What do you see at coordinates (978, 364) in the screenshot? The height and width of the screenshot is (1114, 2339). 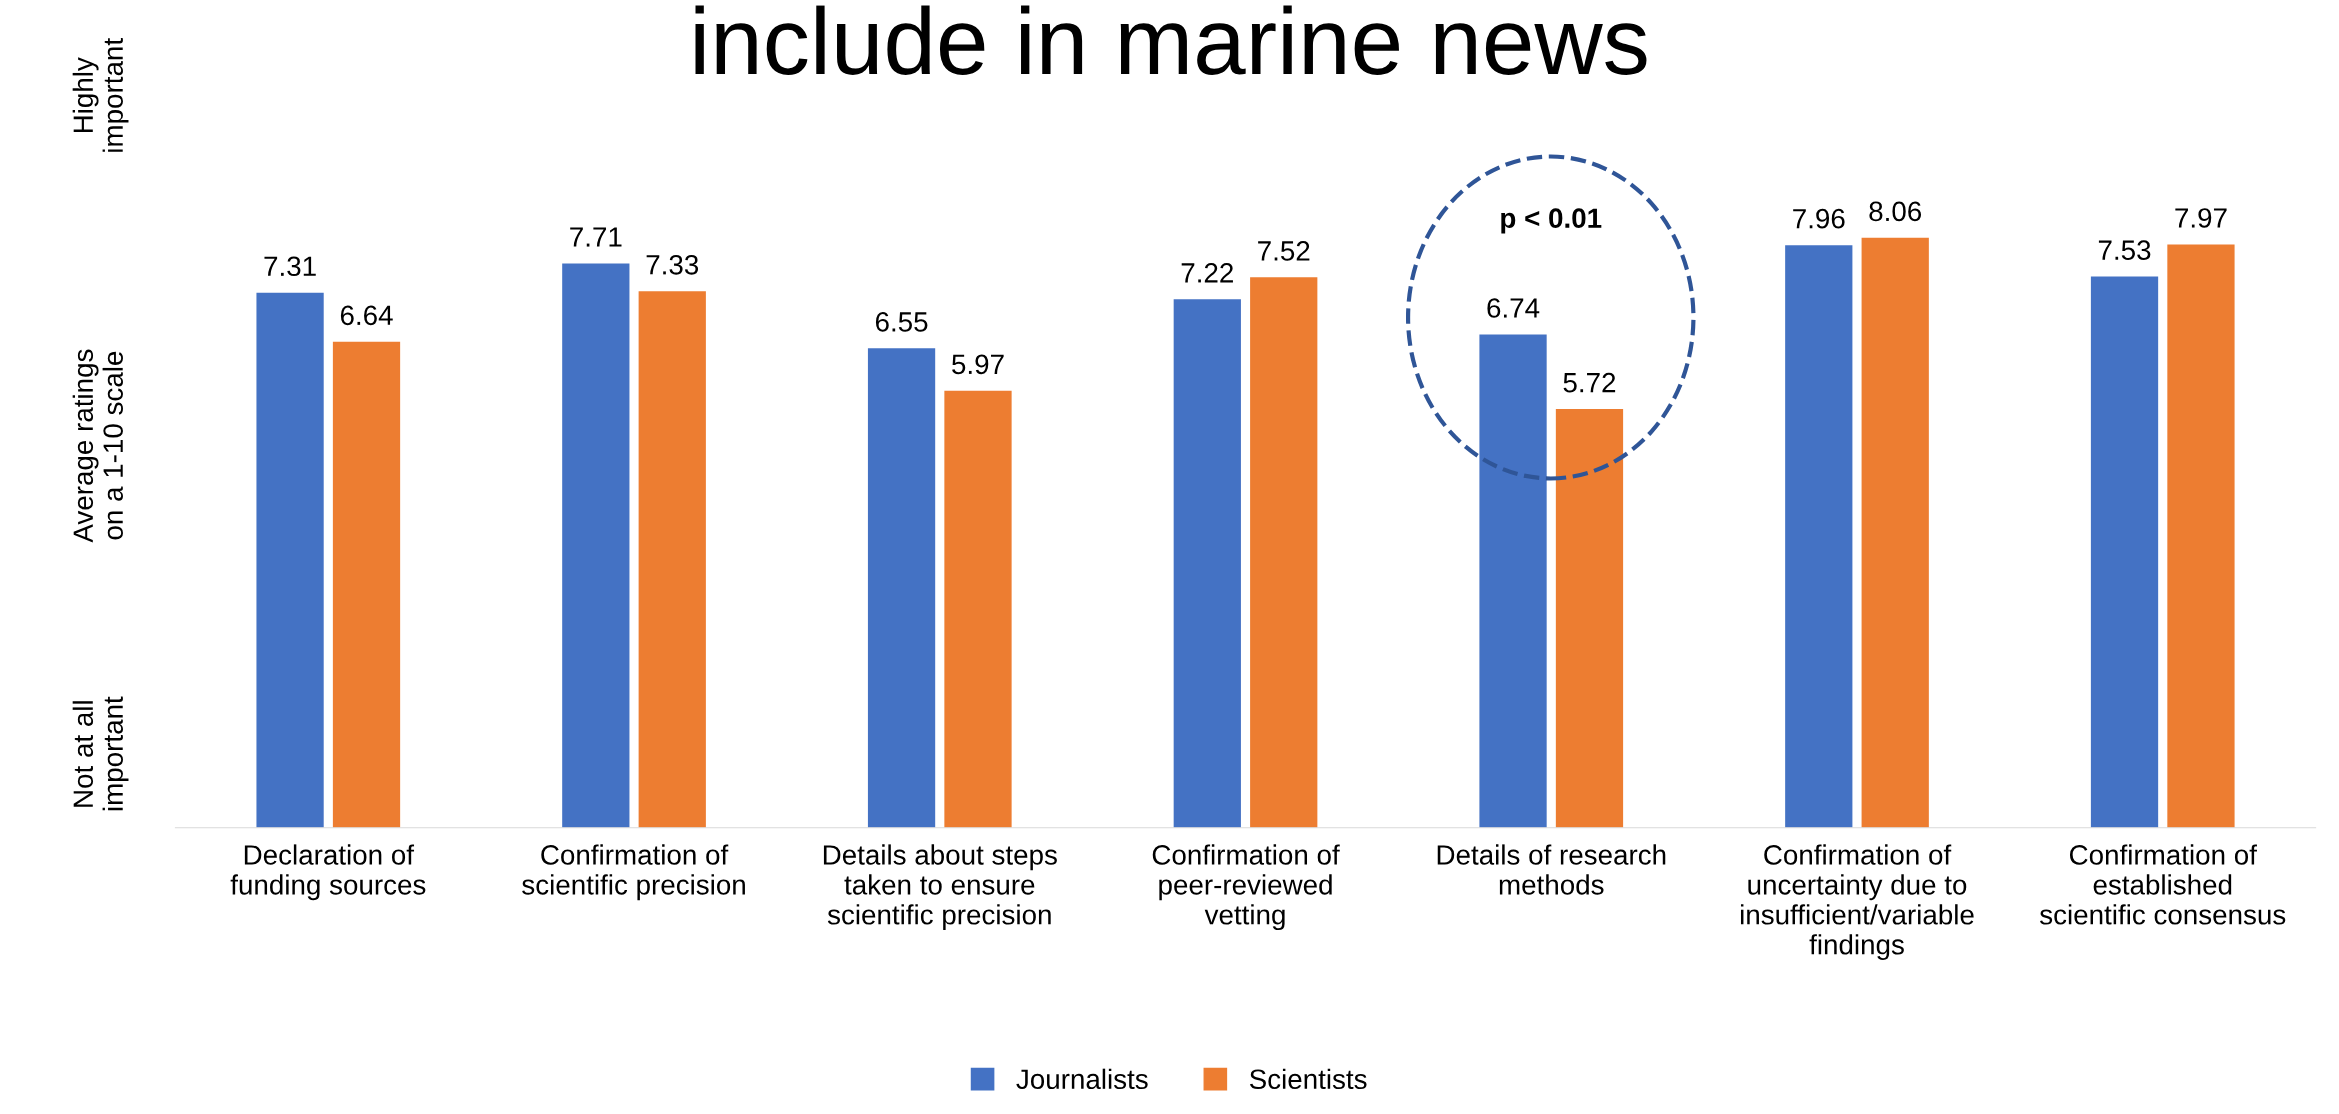 I see `data-label: 5.97` at bounding box center [978, 364].